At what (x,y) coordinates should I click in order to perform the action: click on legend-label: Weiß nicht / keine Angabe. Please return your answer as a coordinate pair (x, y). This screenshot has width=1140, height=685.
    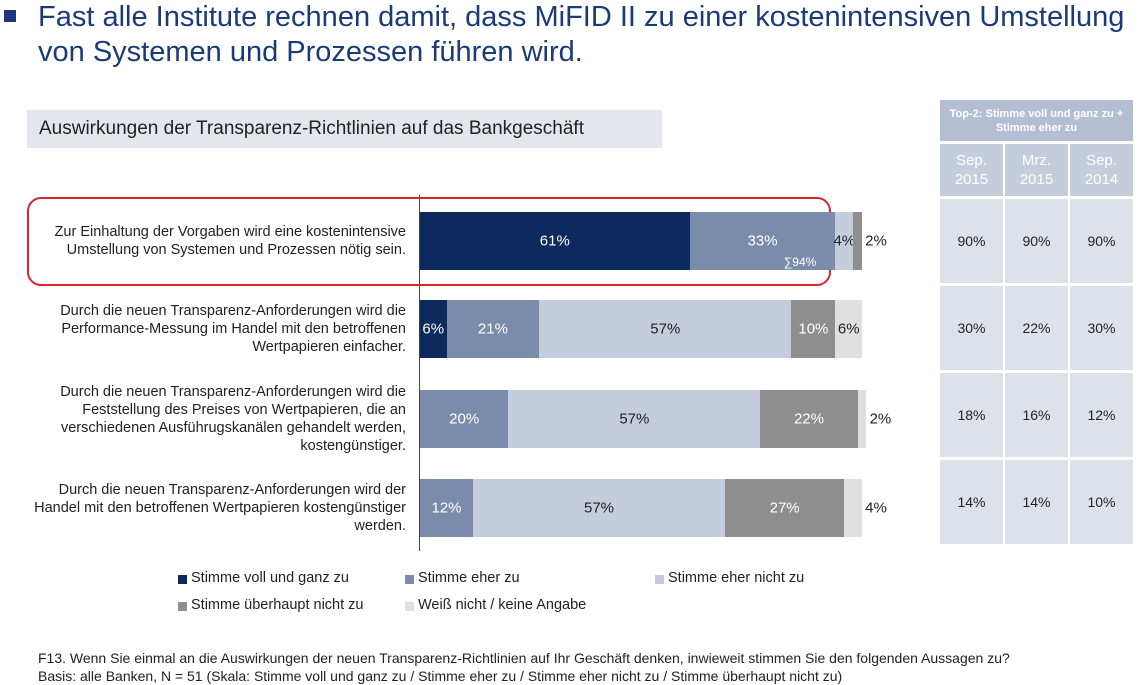
    Looking at the image, I should click on (502, 605).